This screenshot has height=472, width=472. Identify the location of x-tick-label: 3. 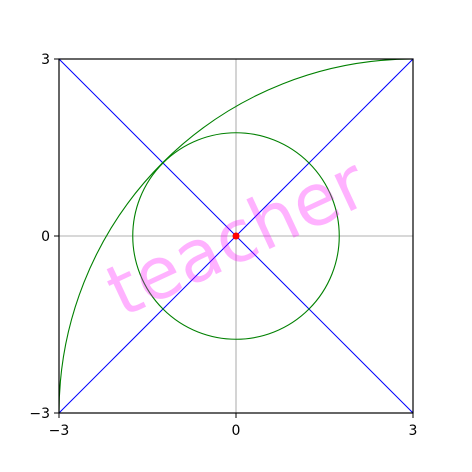
(413, 431).